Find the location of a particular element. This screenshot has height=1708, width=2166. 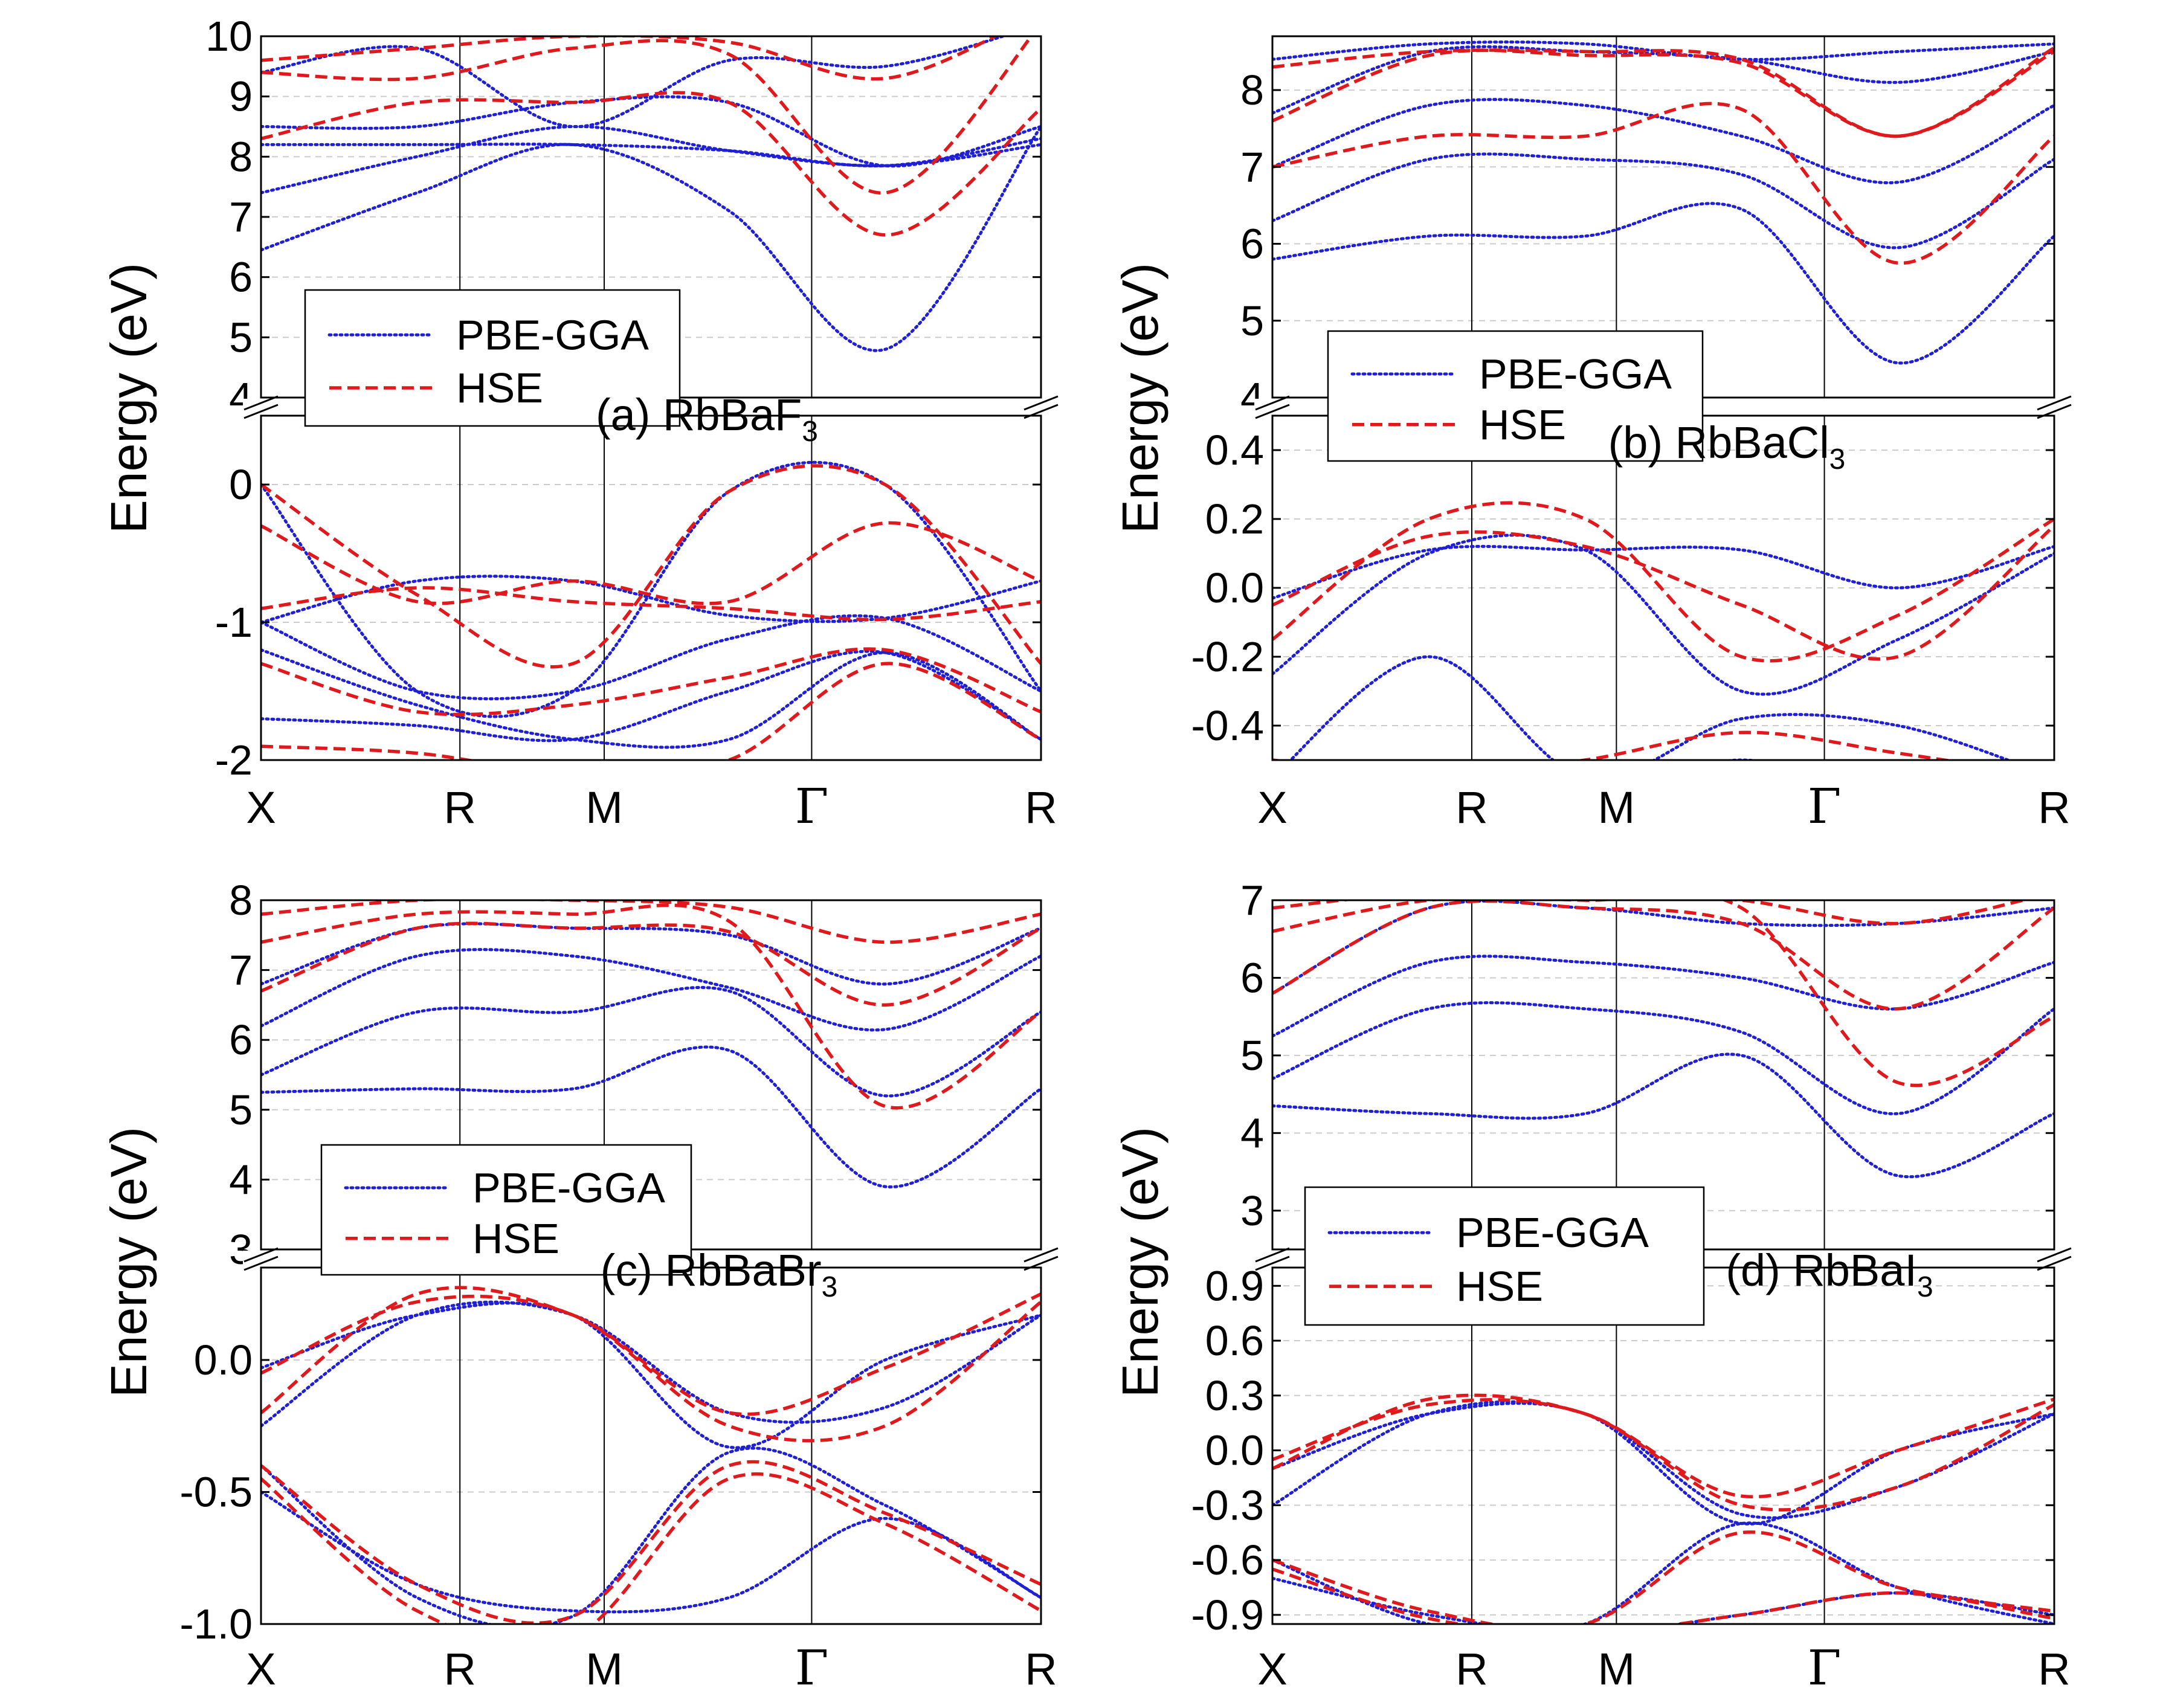

panel-title: (d) RbBaI3 is located at coordinates (1830, 1274).